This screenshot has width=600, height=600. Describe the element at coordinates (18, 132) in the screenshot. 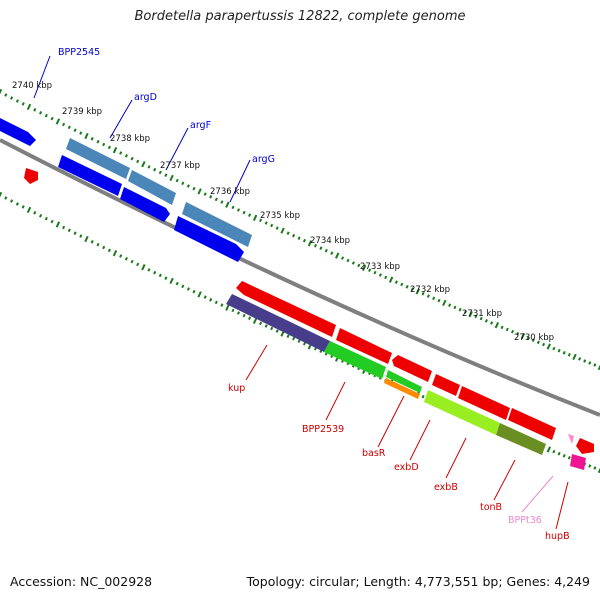

I see `gene-bpp2545` at that location.